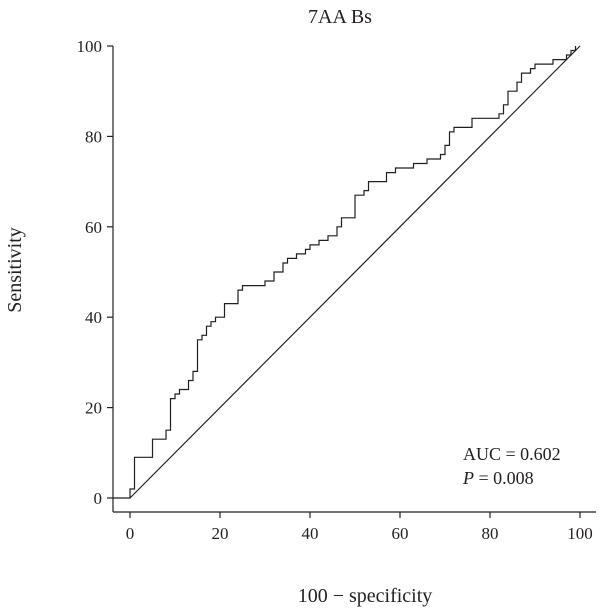 This screenshot has height=610, width=600. I want to click on x-axis-label: 100 − specificity, so click(365, 596).